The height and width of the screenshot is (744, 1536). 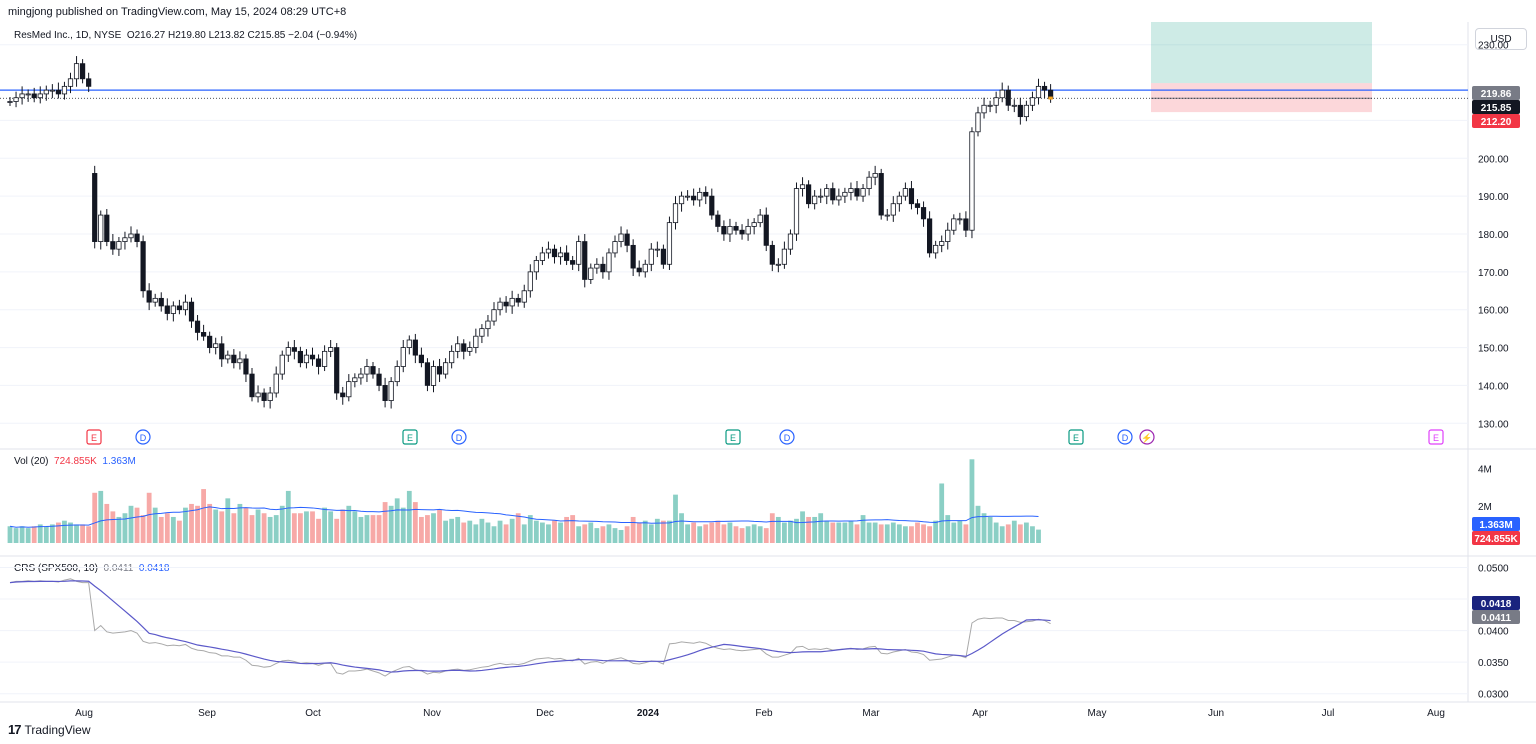 I want to click on svg-text: D, so click(x=143, y=438).